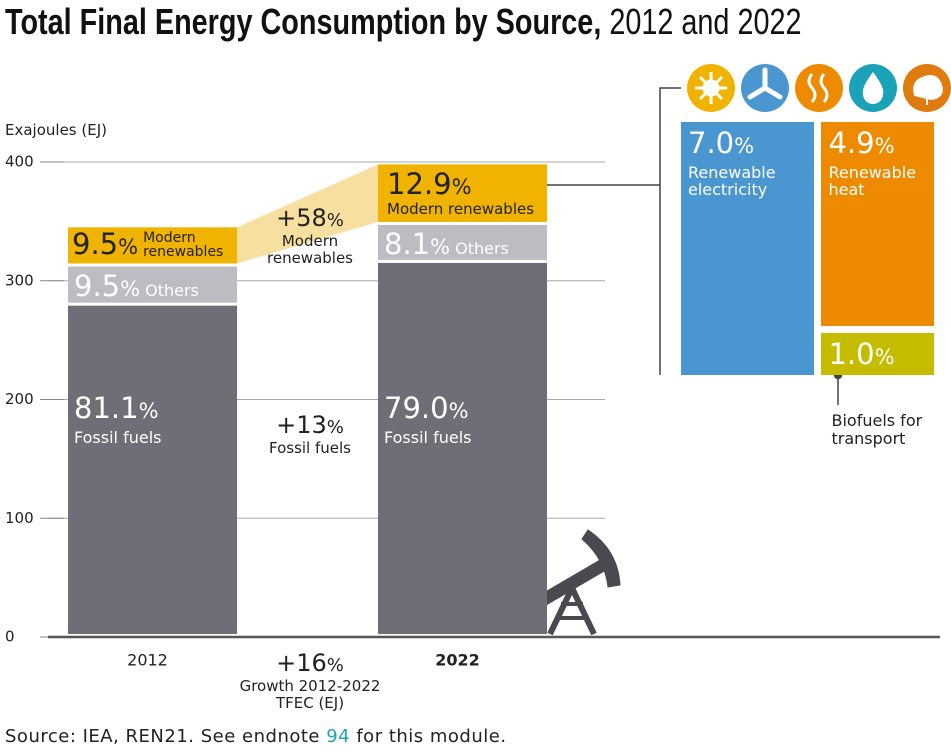 This screenshot has height=752, width=951. What do you see at coordinates (711, 143) in the screenshot?
I see `share-value: 7.0` at bounding box center [711, 143].